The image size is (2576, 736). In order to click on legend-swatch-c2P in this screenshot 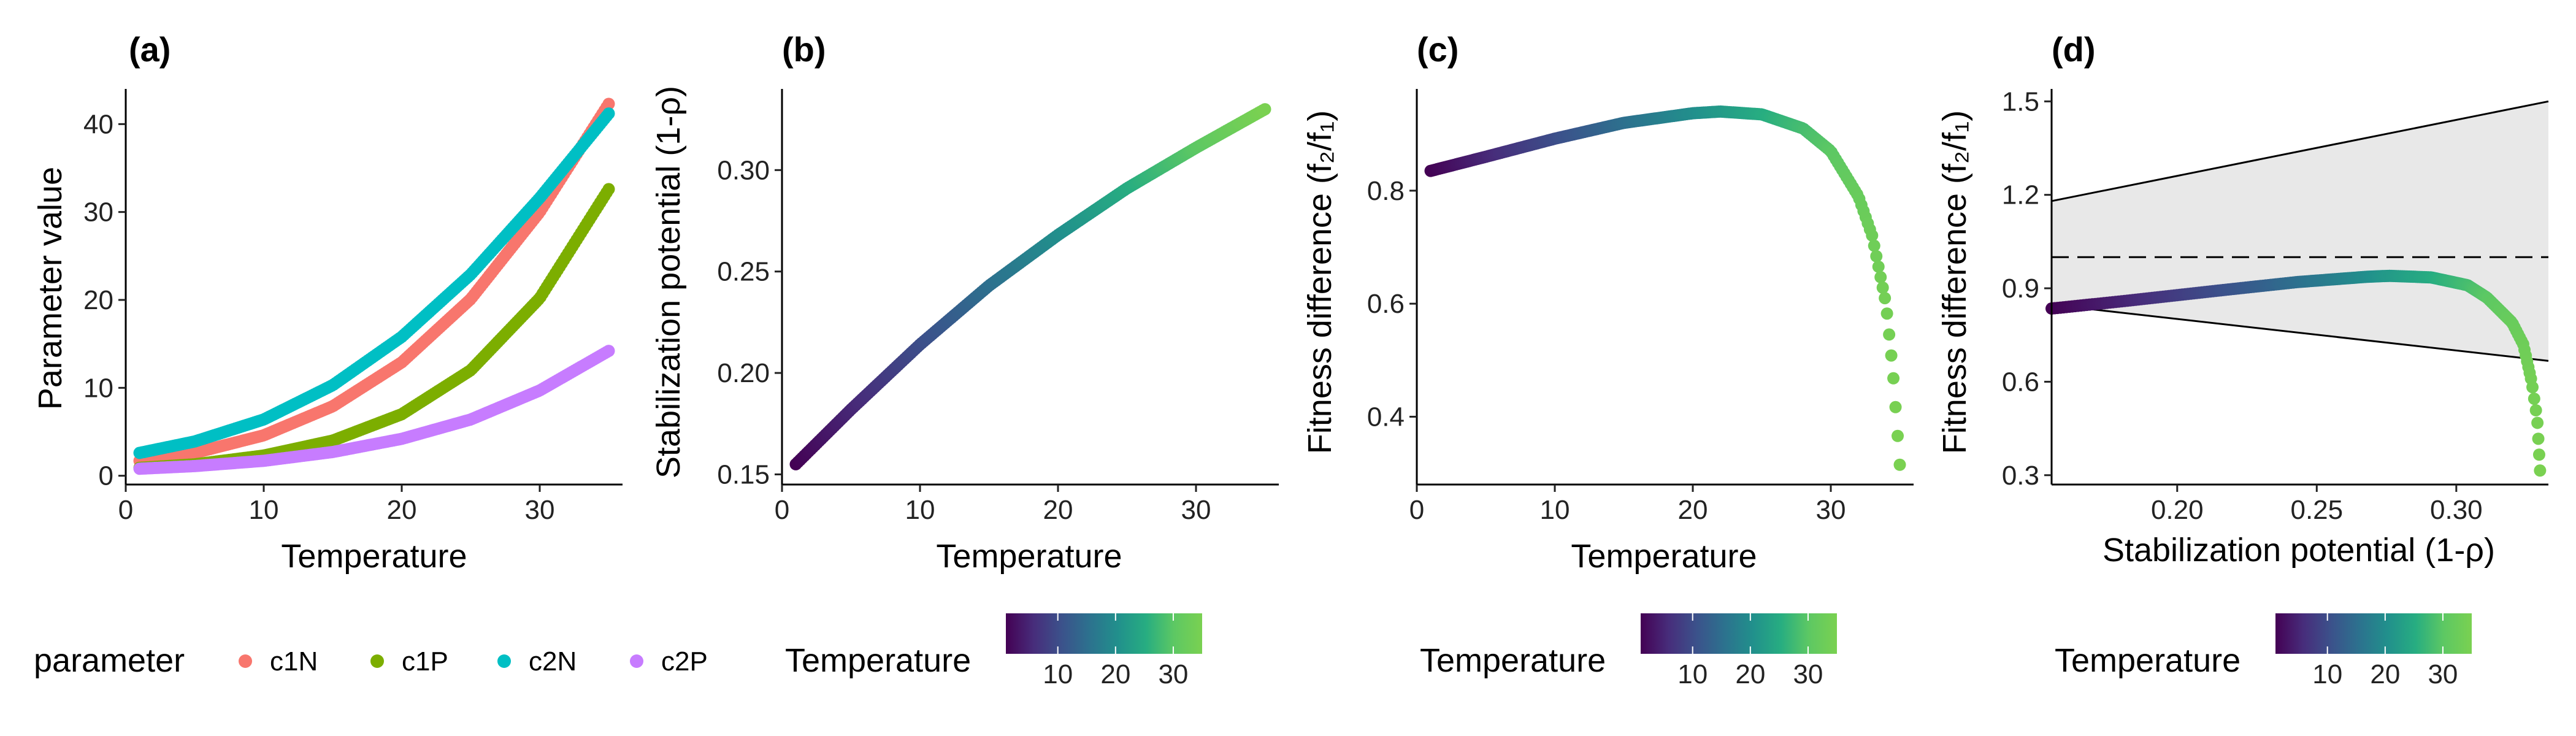, I will do `click(636, 661)`.